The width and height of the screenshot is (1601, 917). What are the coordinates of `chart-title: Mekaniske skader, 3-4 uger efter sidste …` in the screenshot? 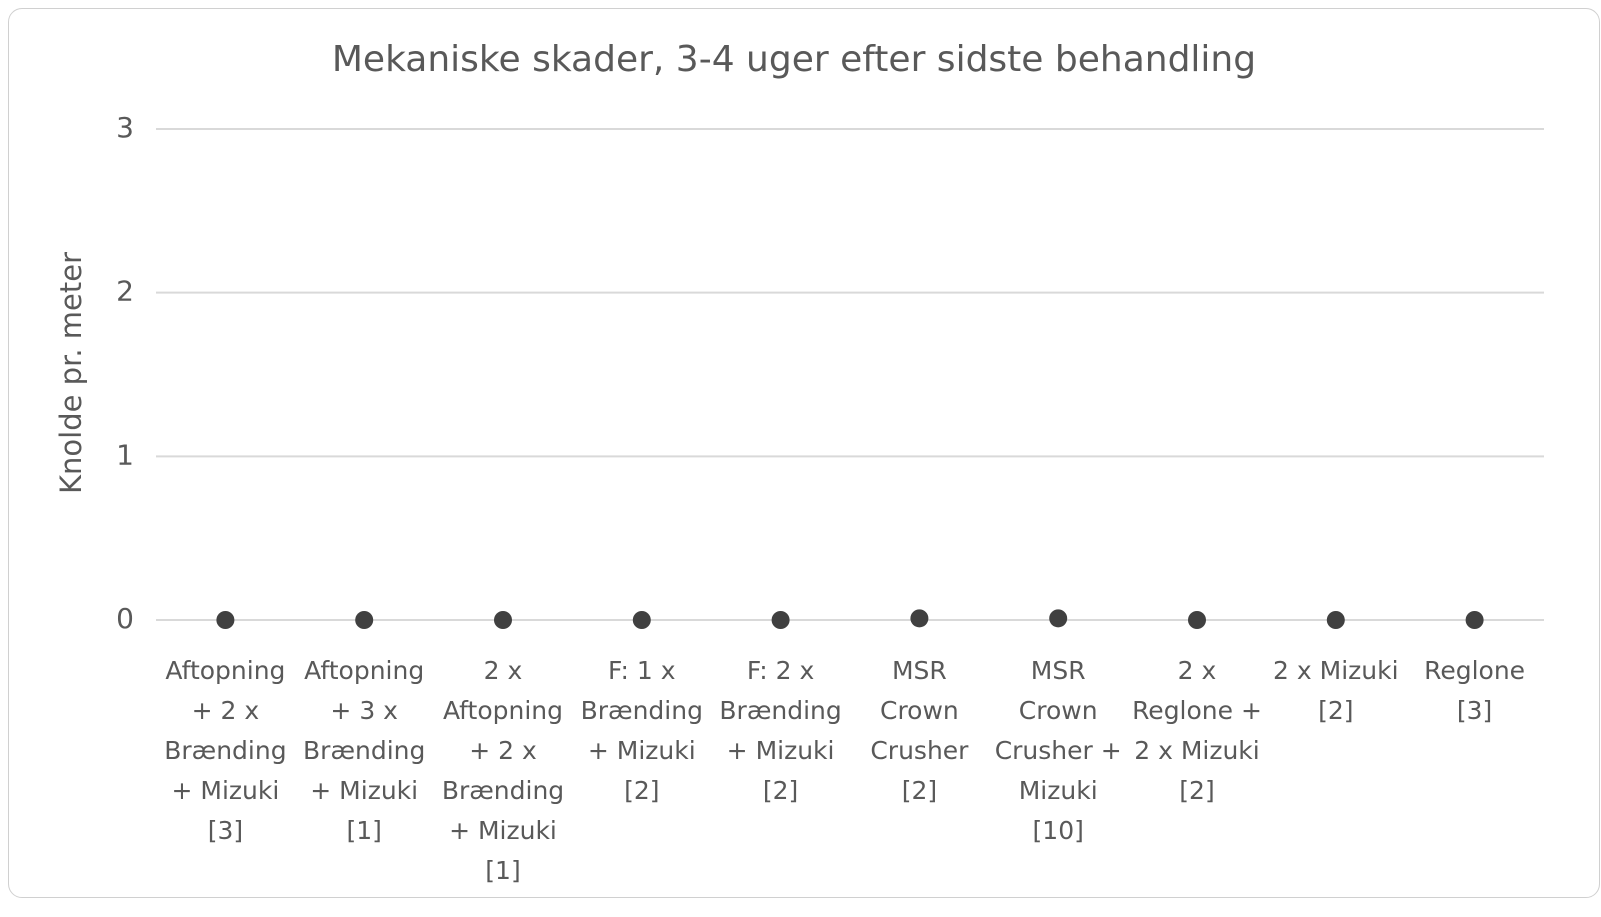 It's located at (794, 59).